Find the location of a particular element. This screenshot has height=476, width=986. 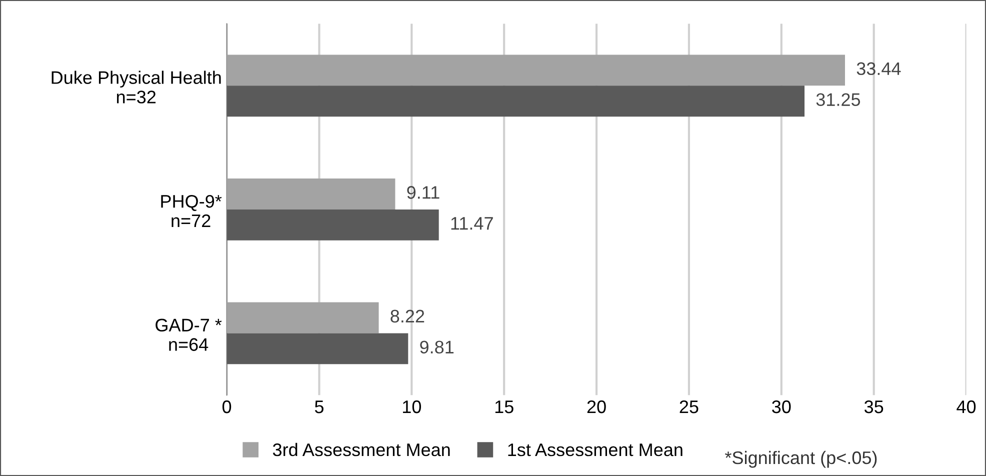

legend-label: 1st Assessment Mean is located at coordinates (595, 450).